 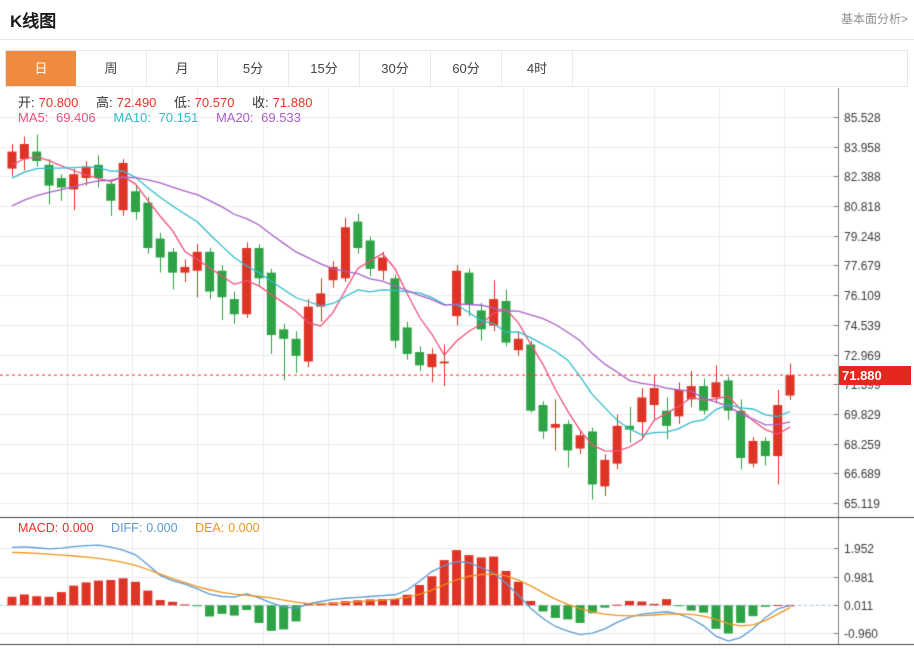 I want to click on diff-label: DIFF:, so click(x=127, y=528).